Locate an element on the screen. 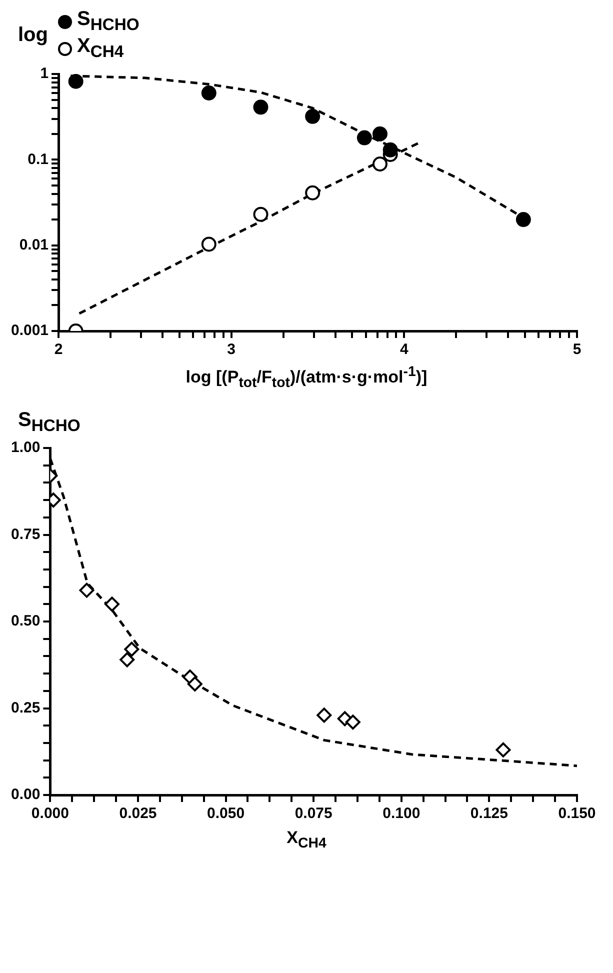  x-tick-label: 3 is located at coordinates (231, 349).